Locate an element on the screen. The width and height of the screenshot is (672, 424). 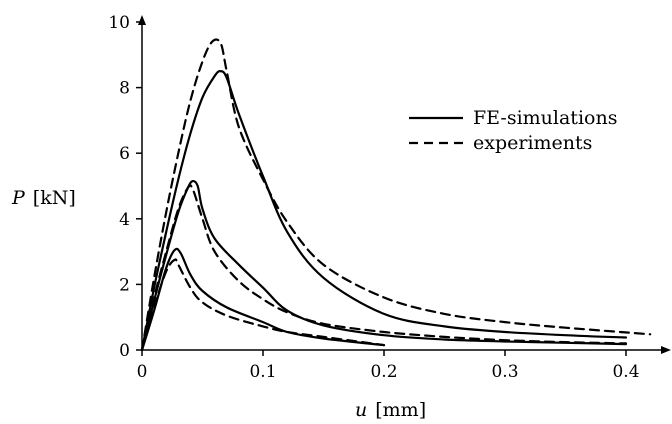
x-tick-label: 0.3 is located at coordinates (504, 372).